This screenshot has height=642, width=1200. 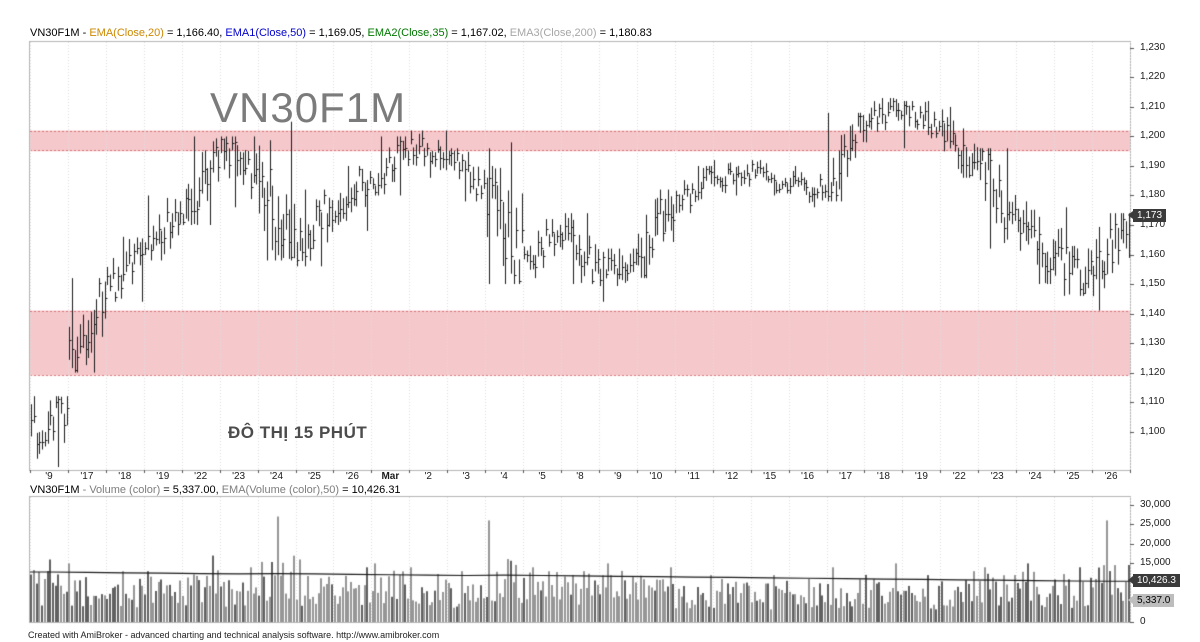 I want to click on title-segment: EMA1(Close,50), so click(x=266, y=33).